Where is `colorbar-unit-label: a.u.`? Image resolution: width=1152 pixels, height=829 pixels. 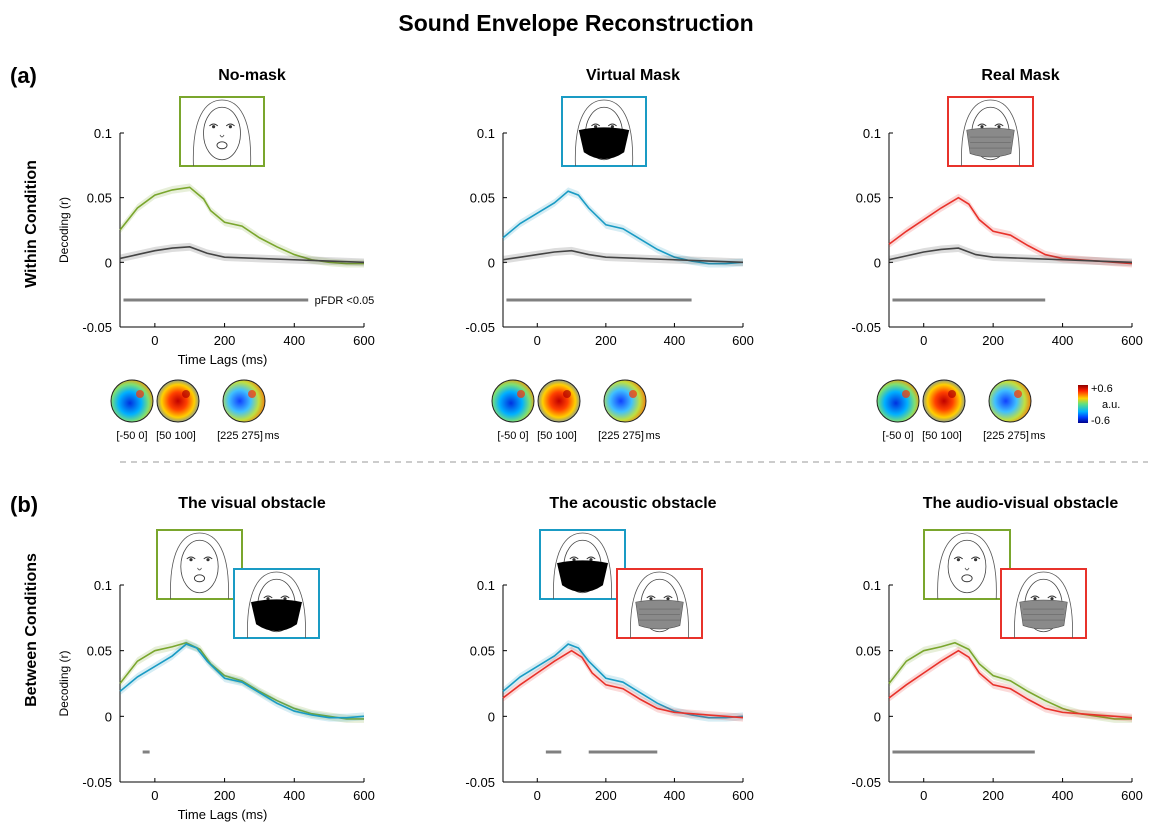 colorbar-unit-label: a.u. is located at coordinates (1111, 405).